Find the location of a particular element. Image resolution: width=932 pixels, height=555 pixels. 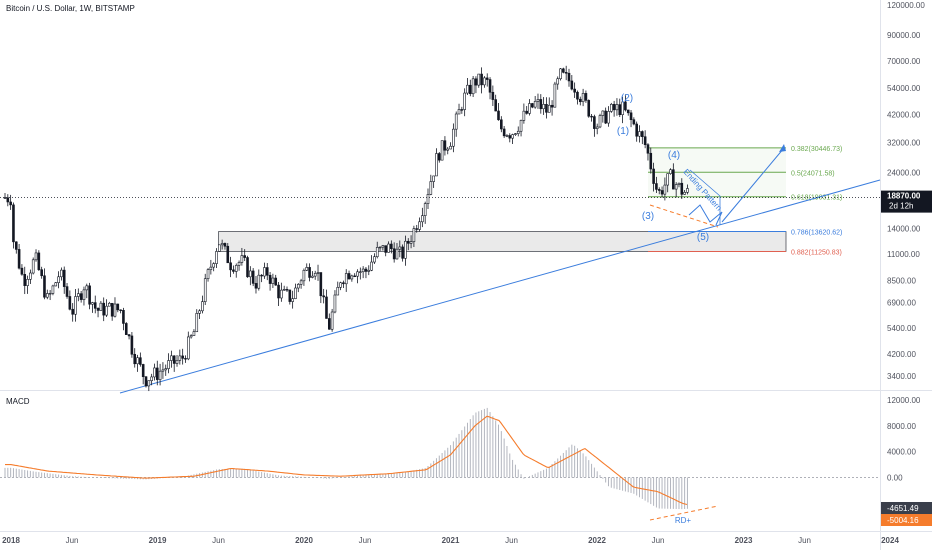

signal-value-tag is located at coordinates (906, 520).